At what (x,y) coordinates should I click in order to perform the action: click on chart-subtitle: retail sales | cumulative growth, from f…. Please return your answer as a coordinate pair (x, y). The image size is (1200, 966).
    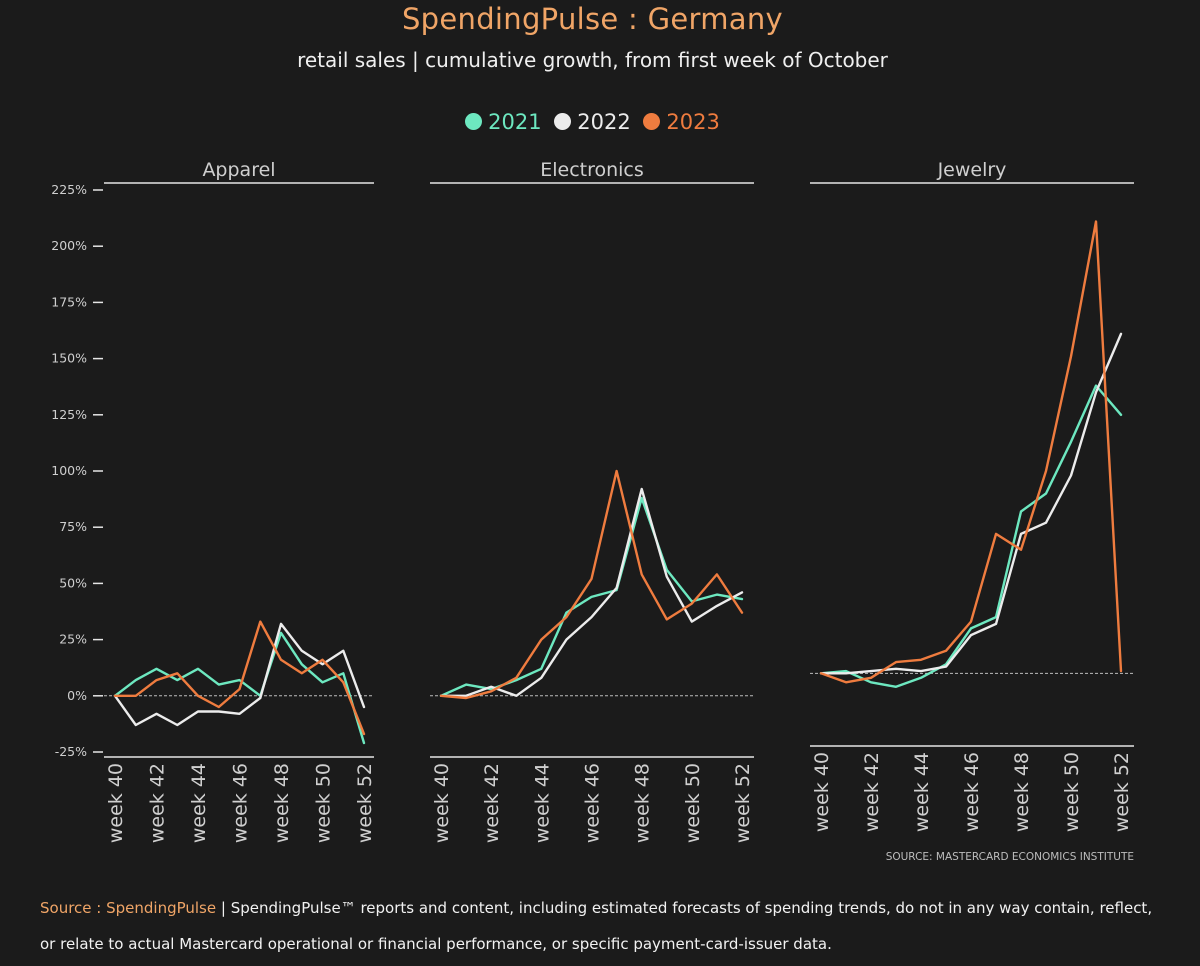
    Looking at the image, I should click on (592, 60).